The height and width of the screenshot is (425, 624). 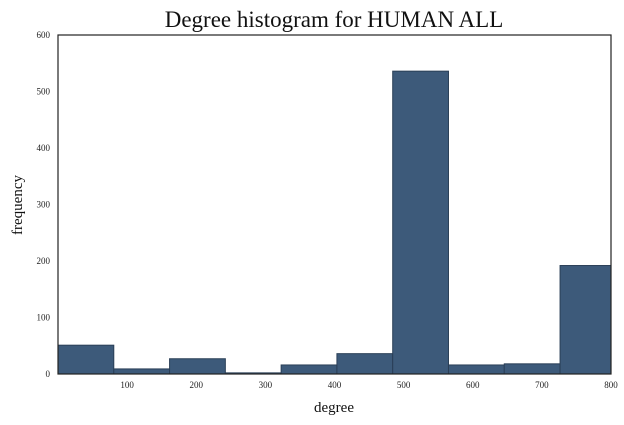 I want to click on x-tick-label: 800, so click(x=611, y=385).